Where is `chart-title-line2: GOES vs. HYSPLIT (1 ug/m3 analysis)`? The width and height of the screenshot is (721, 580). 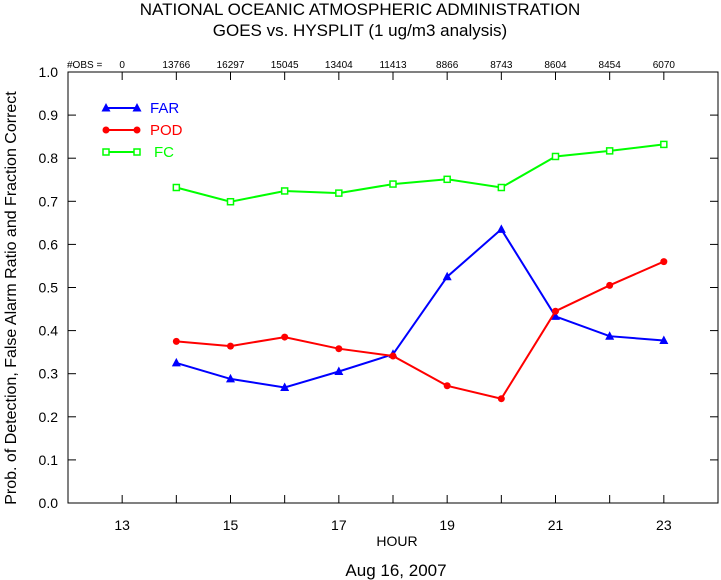 chart-title-line2: GOES vs. HYSPLIT (1 ug/m3 analysis) is located at coordinates (360, 30).